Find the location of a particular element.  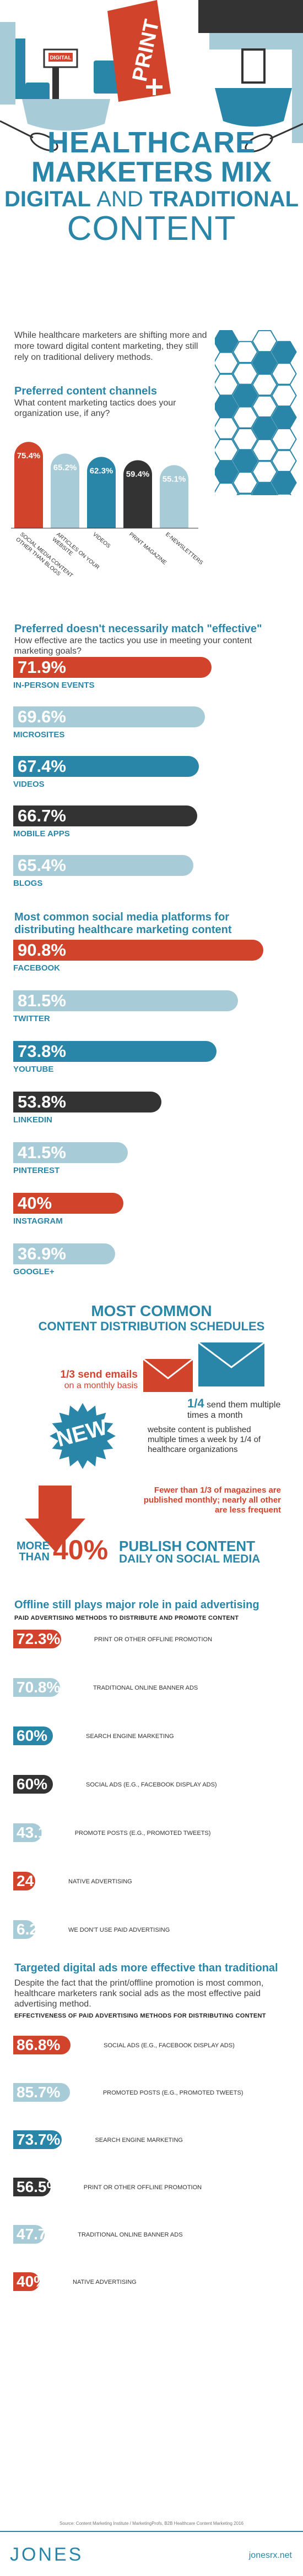

social-row: 41.5% PINTEREST is located at coordinates (158, 1167).